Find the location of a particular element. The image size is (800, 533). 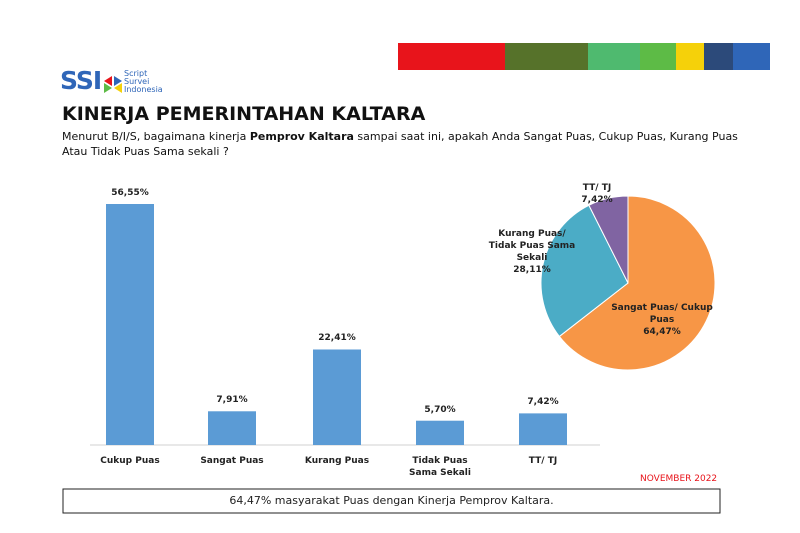

question-text: Menurut B/I/S, bagaimana kinerja is located at coordinates (156, 136).